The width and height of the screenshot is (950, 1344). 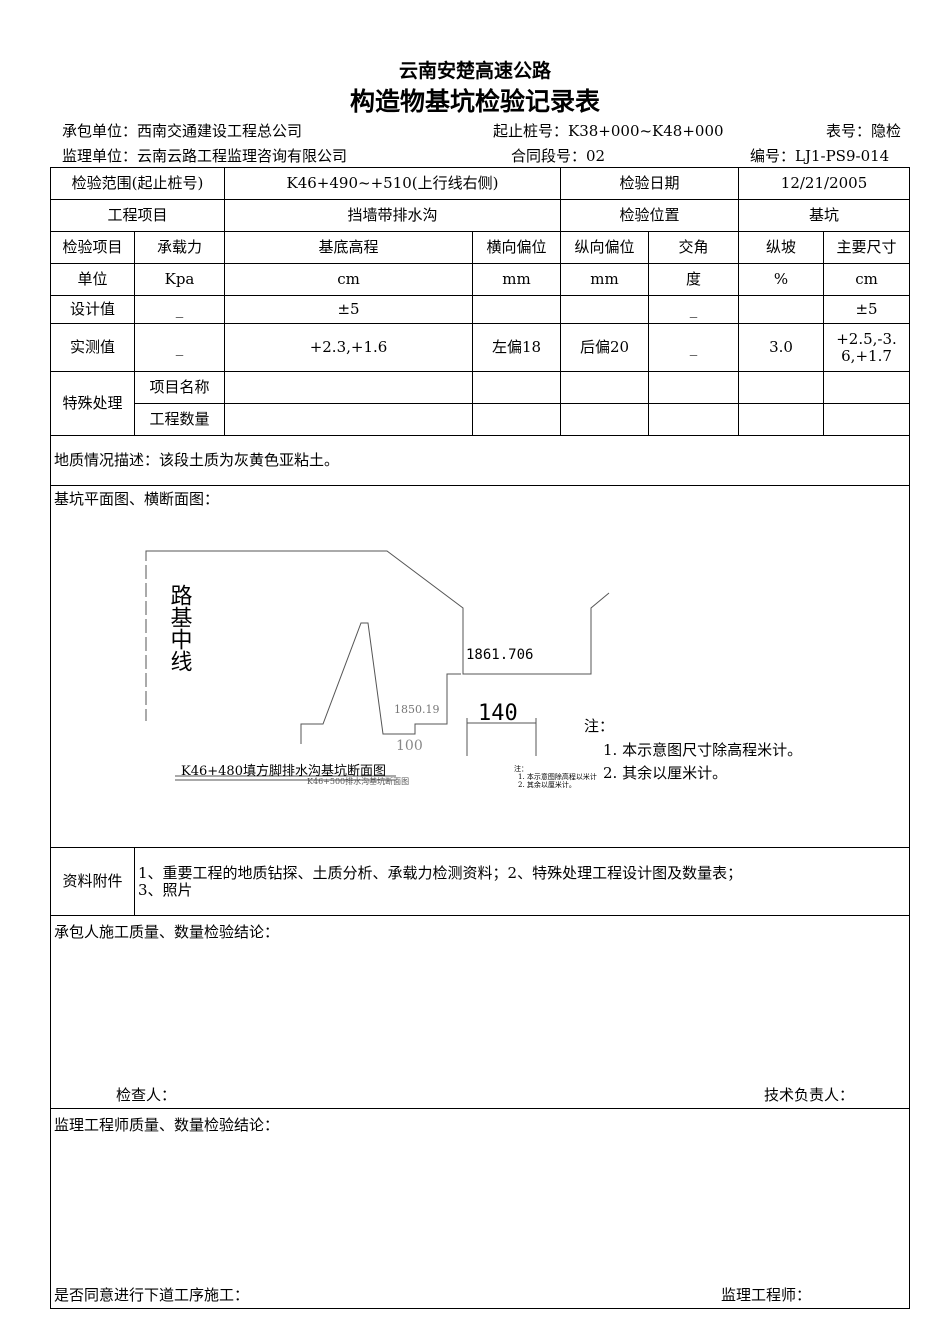 What do you see at coordinates (867, 247) in the screenshot?
I see `header-cell: 主要尺寸` at bounding box center [867, 247].